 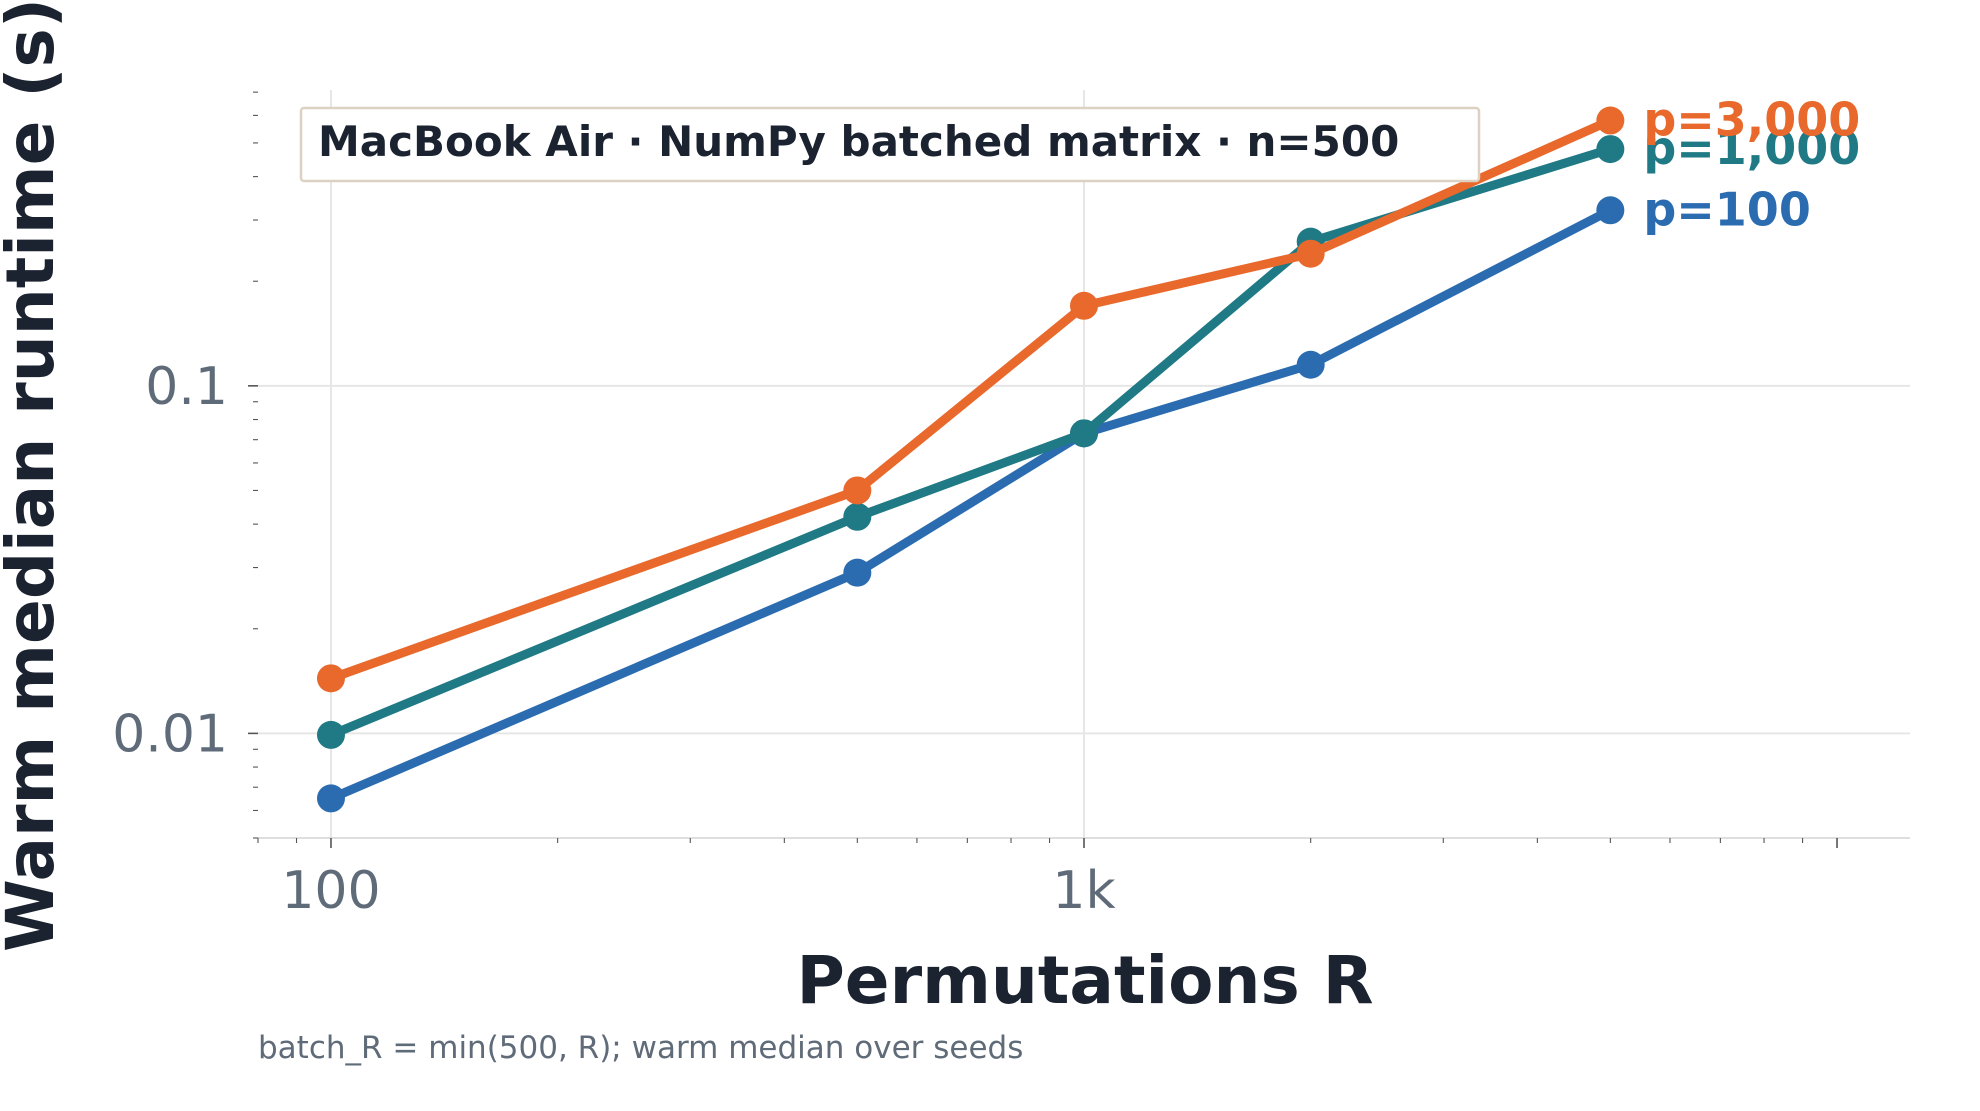 I want to click on y-tick-label: 0.1, so click(x=186, y=387).